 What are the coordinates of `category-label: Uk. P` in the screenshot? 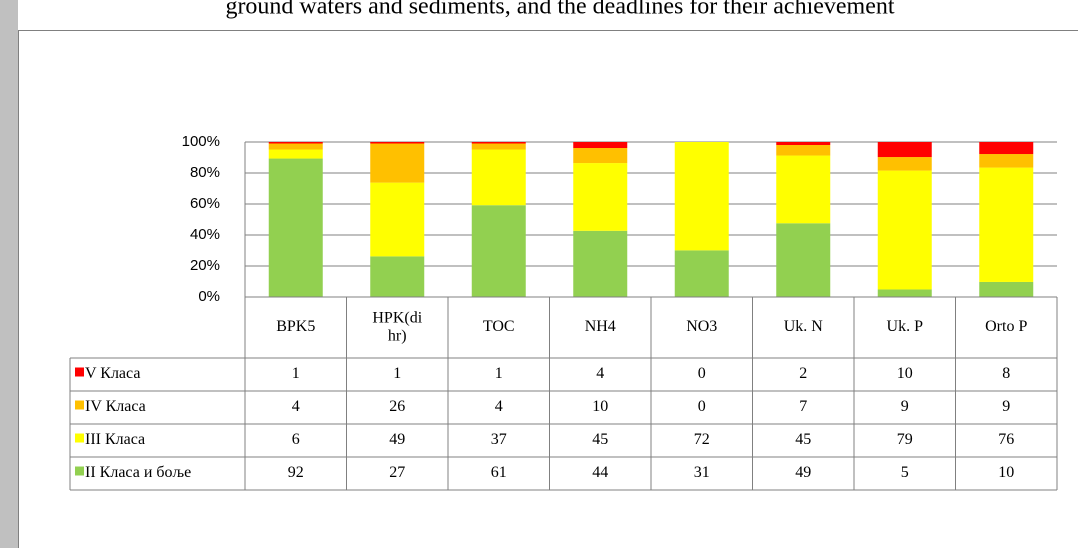 It's located at (905, 326).